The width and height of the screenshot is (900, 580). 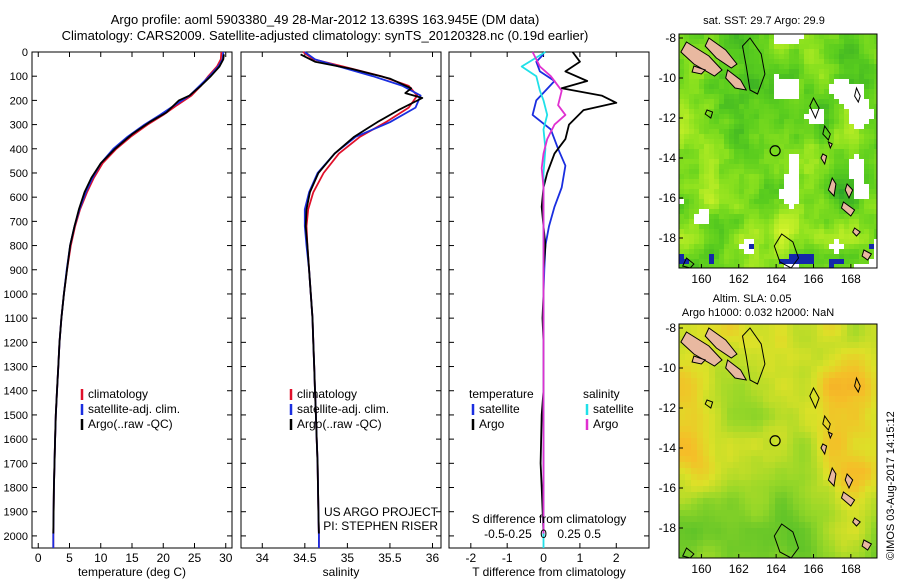 What do you see at coordinates (16, 343) in the screenshot?
I see `y-tick-label: 1200` at bounding box center [16, 343].